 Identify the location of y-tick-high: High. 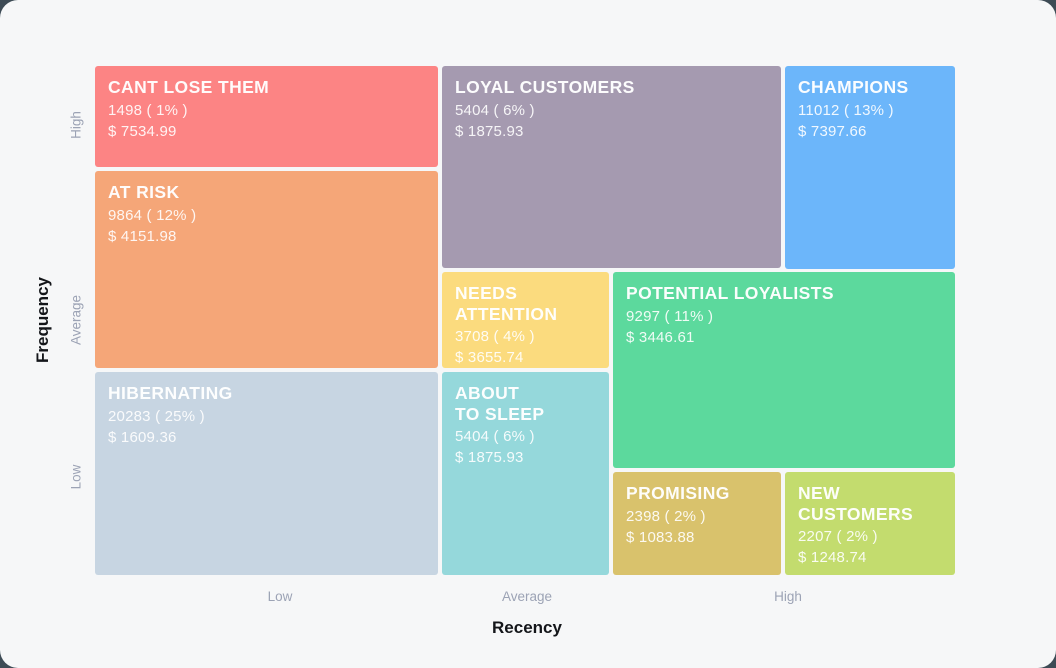
(76, 125).